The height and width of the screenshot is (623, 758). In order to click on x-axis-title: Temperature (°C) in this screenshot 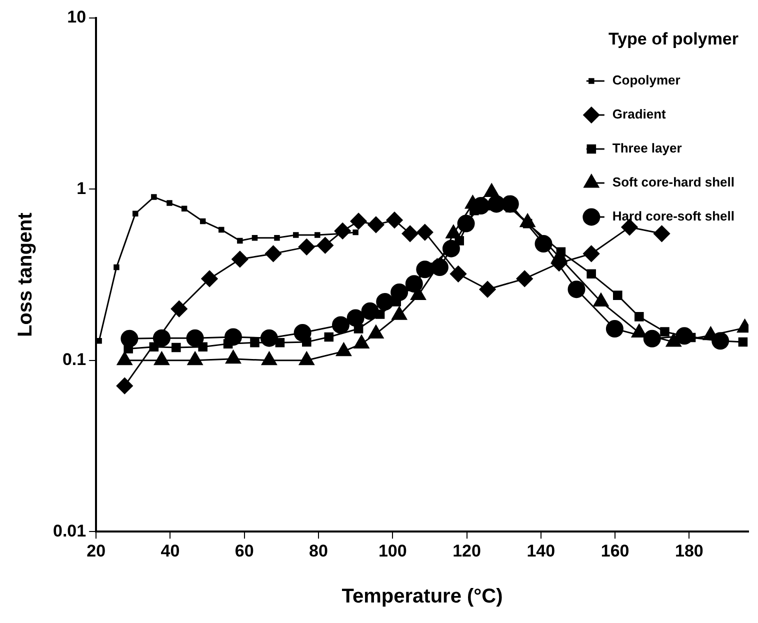, I will do `click(422, 597)`.